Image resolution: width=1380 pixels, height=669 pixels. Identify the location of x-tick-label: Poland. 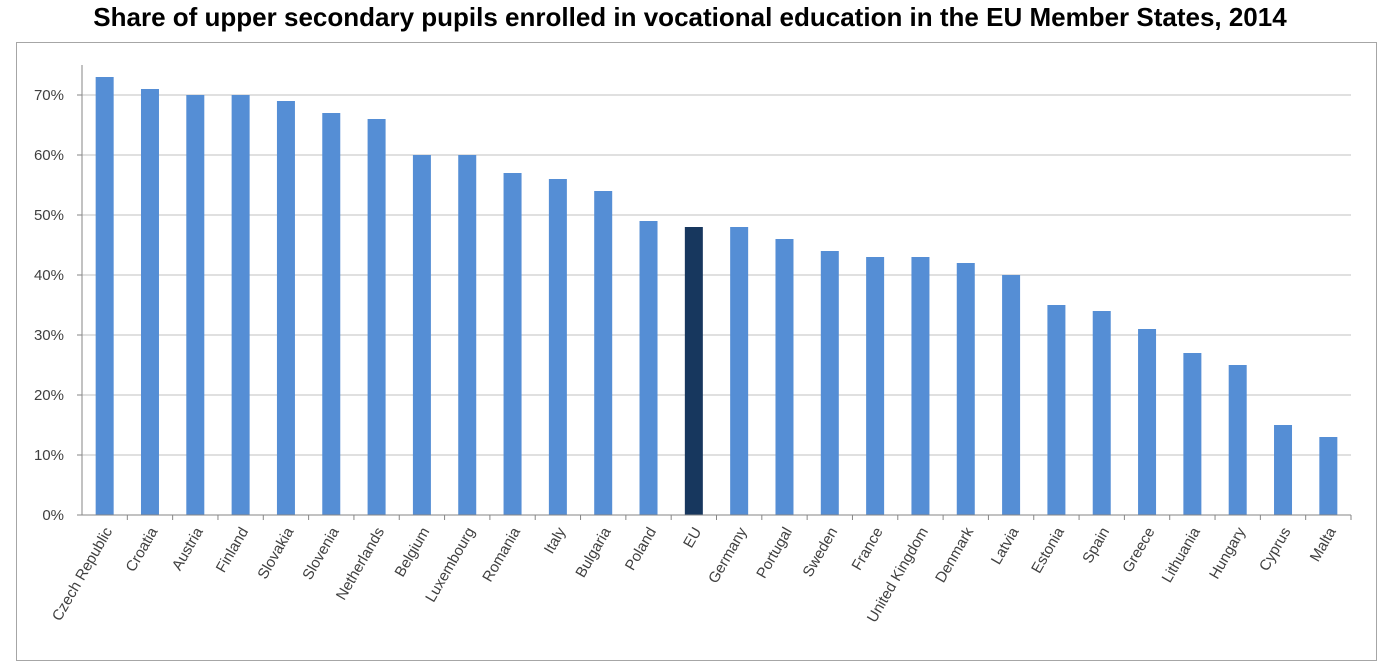
(641, 549).